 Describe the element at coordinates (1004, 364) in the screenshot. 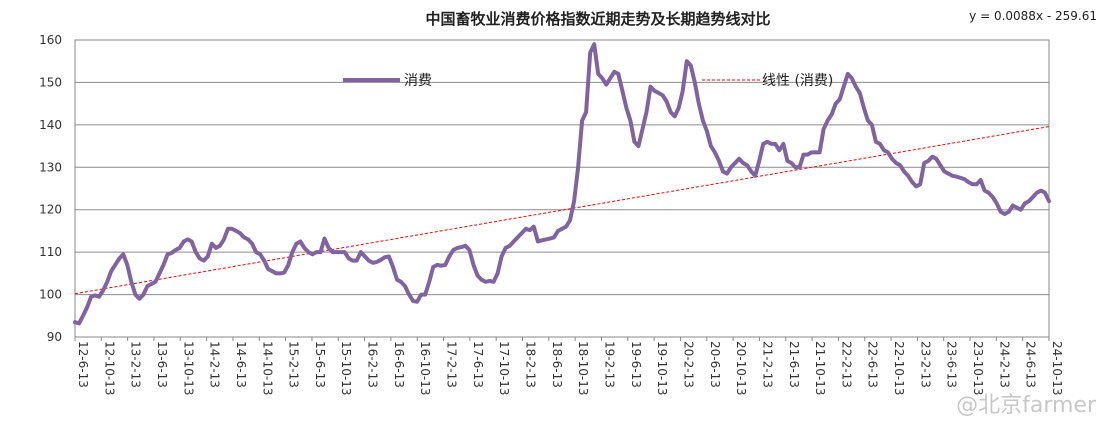

I see `x-tick-label: 24-2-13` at that location.